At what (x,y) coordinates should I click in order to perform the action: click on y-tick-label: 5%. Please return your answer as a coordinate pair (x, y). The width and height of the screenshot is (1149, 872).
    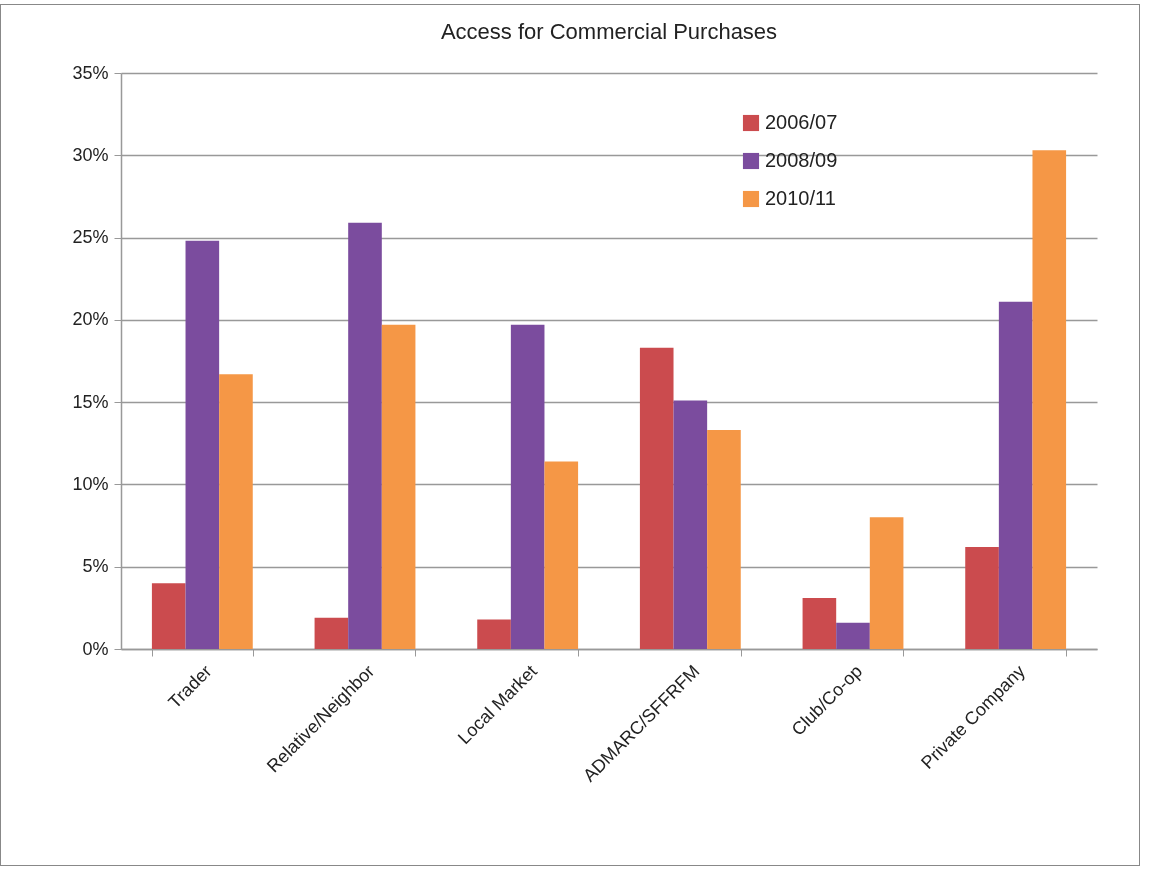
    Looking at the image, I should click on (95, 566).